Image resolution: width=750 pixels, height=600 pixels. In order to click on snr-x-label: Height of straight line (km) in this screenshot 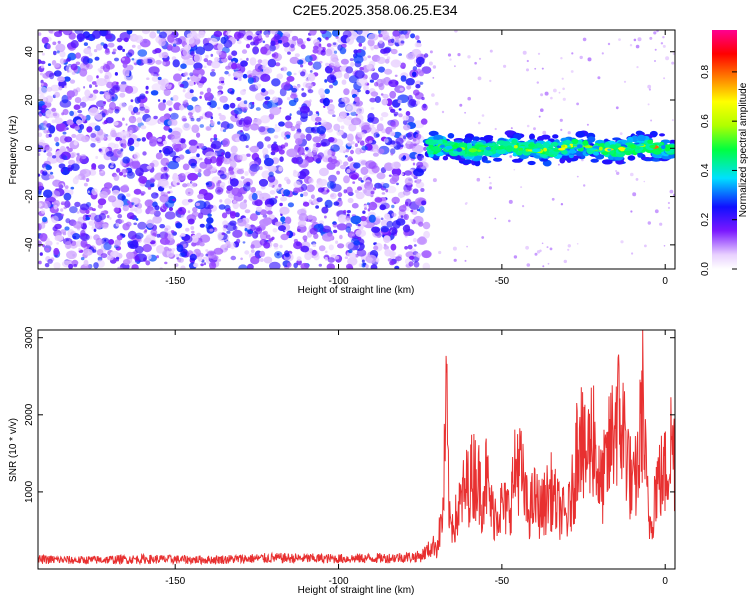, I will do `click(356, 590)`.